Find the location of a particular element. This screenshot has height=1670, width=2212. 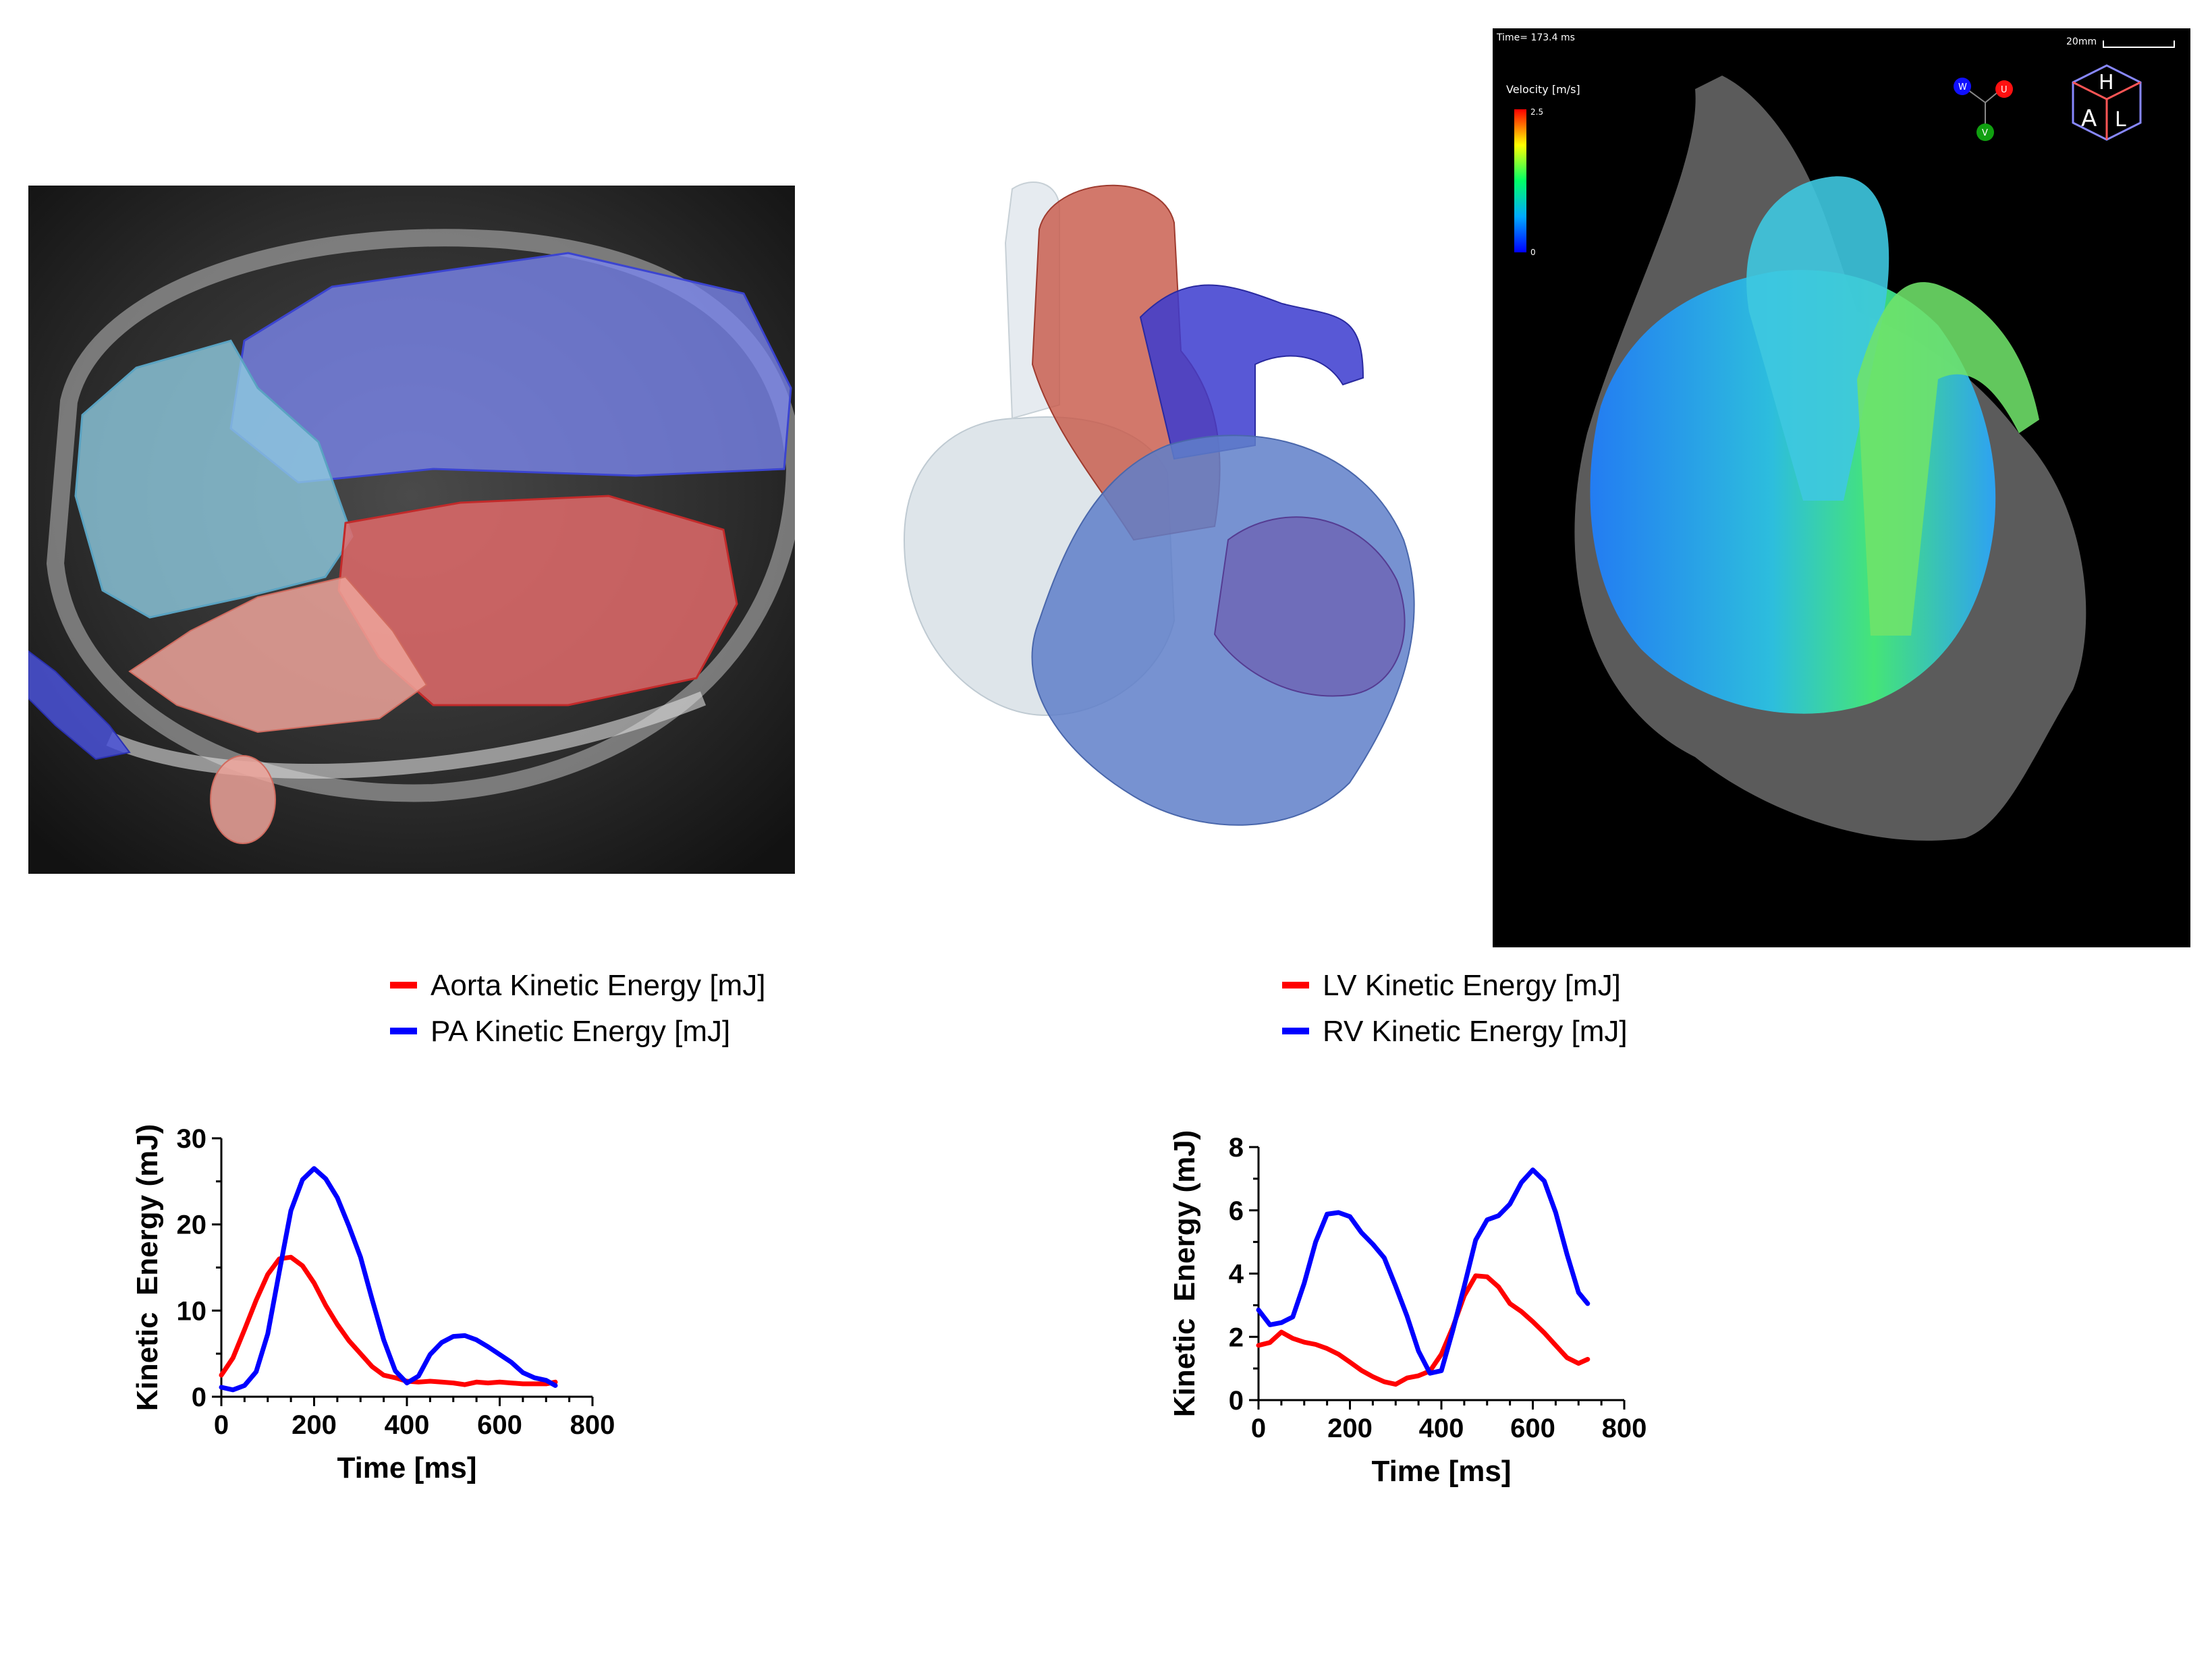

legend-label: RV Kinetic Energy [mJ] is located at coordinates (1475, 1031).